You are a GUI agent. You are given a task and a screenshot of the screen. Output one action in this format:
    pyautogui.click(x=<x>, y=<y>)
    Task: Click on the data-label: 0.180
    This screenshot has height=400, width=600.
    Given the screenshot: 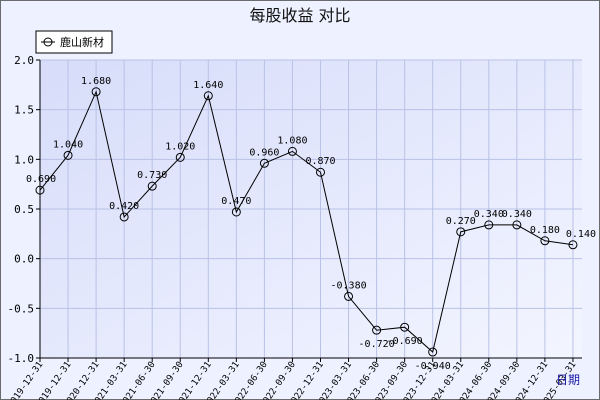 What is the action you would take?
    pyautogui.click(x=545, y=230)
    